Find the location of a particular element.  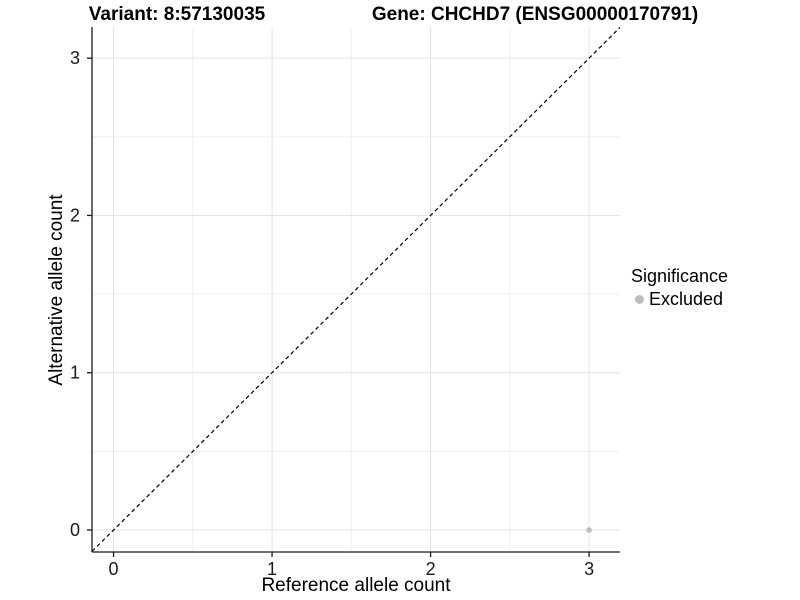

legend-item-excluded: Excluded is located at coordinates (679, 299).